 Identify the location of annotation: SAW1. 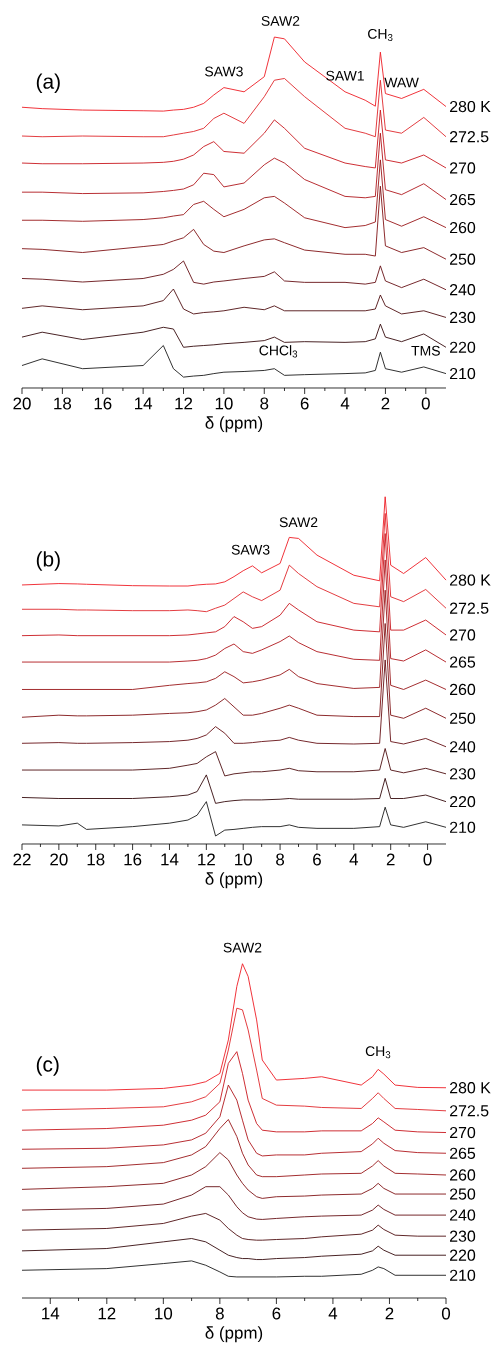
(345, 75).